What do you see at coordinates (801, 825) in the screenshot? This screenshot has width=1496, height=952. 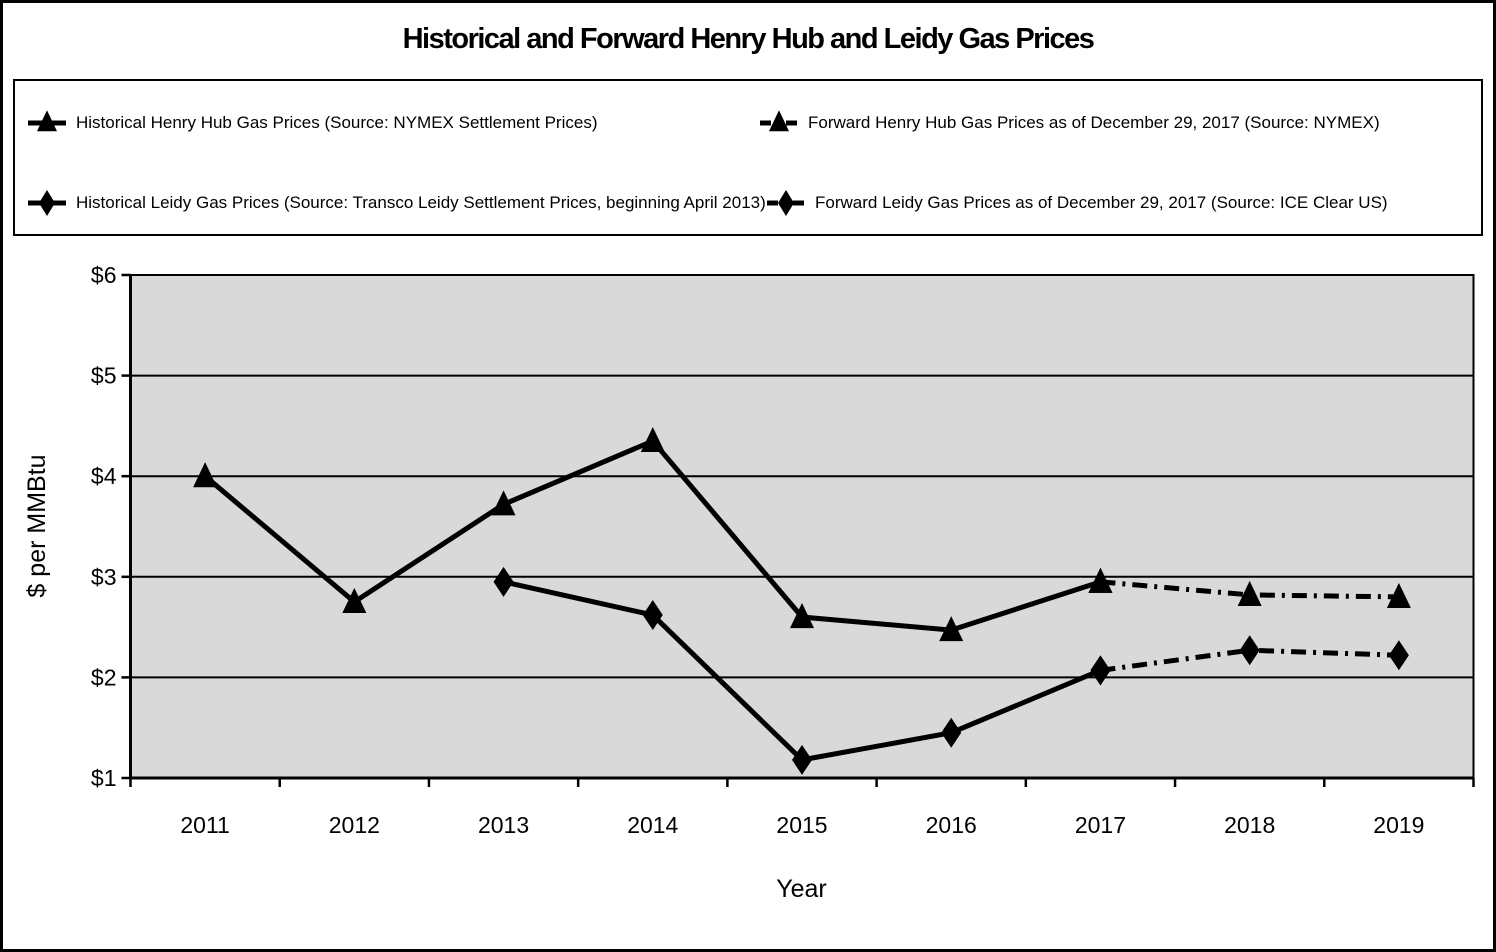 I see `x-tick-label: 2015` at bounding box center [801, 825].